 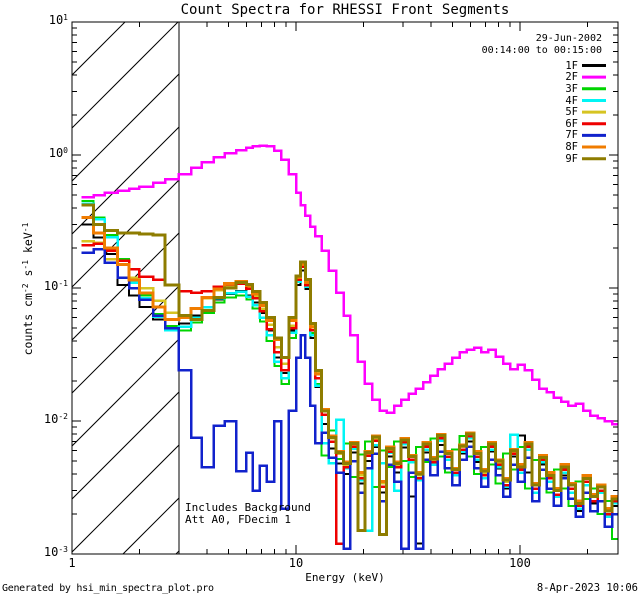 I want to click on observation-date: 29-Jun-2002, so click(x=568, y=38).